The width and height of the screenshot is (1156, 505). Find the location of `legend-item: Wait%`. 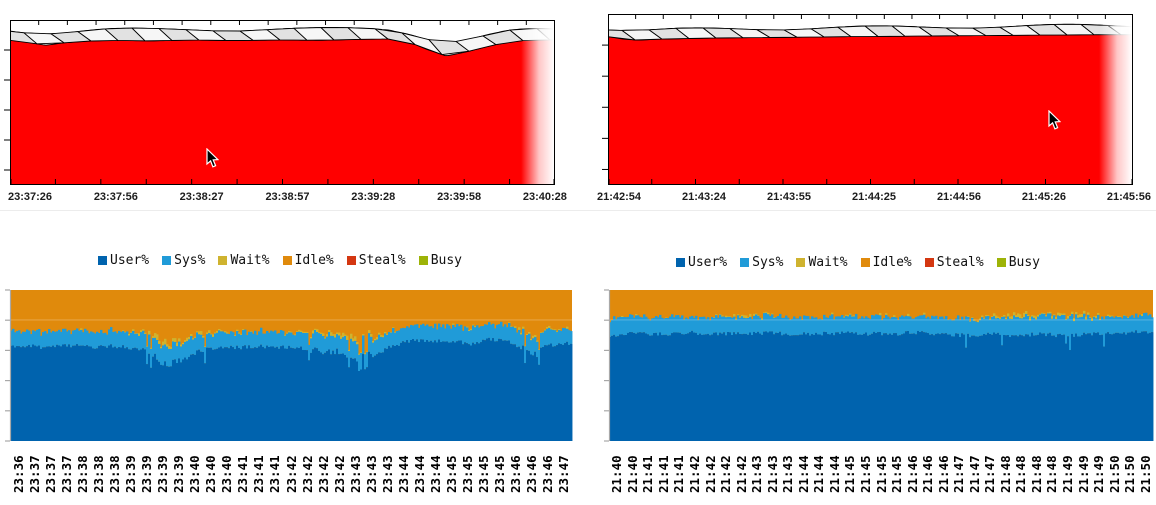

legend-item: Wait% is located at coordinates (822, 262).